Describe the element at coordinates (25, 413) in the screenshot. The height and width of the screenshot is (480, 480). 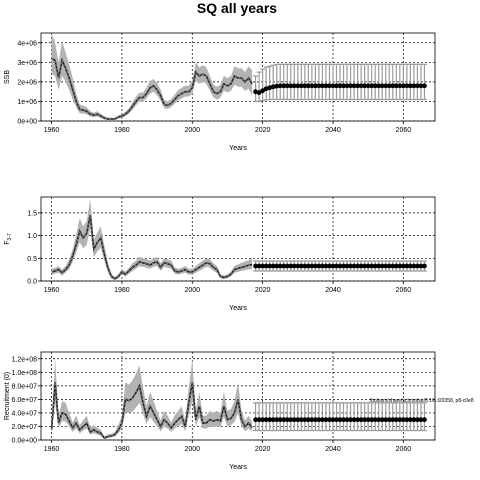
I see `y-tick-label: 4.0e+07` at that location.